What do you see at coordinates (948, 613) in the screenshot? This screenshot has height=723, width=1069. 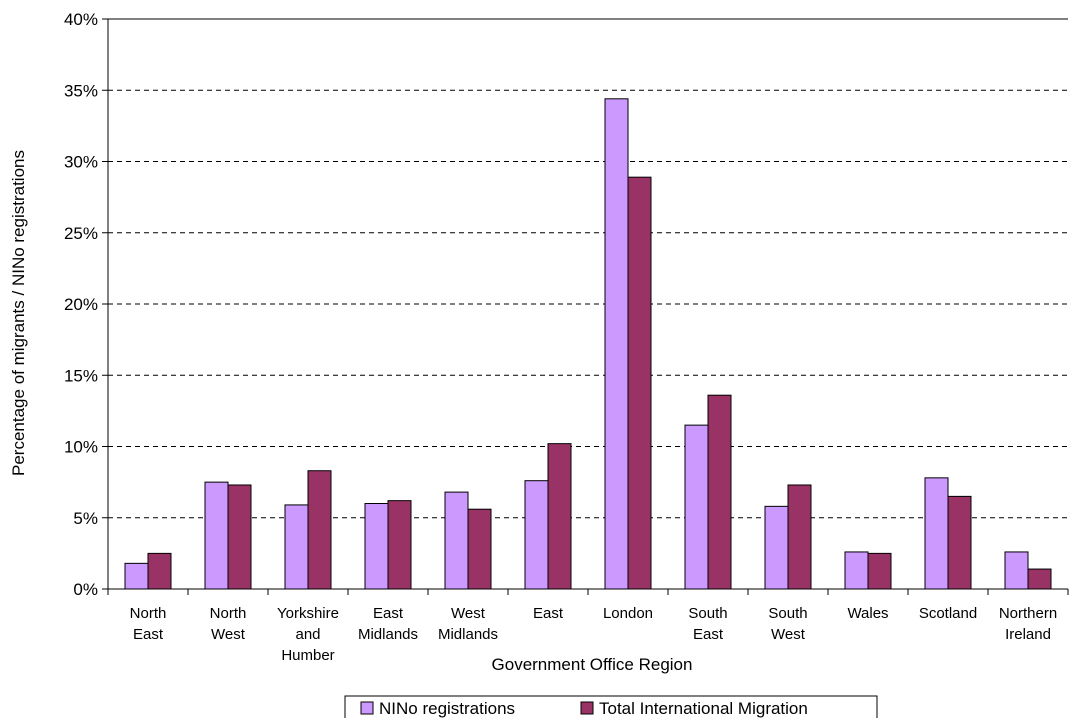 I see `x-tick-label: Scotland` at bounding box center [948, 613].